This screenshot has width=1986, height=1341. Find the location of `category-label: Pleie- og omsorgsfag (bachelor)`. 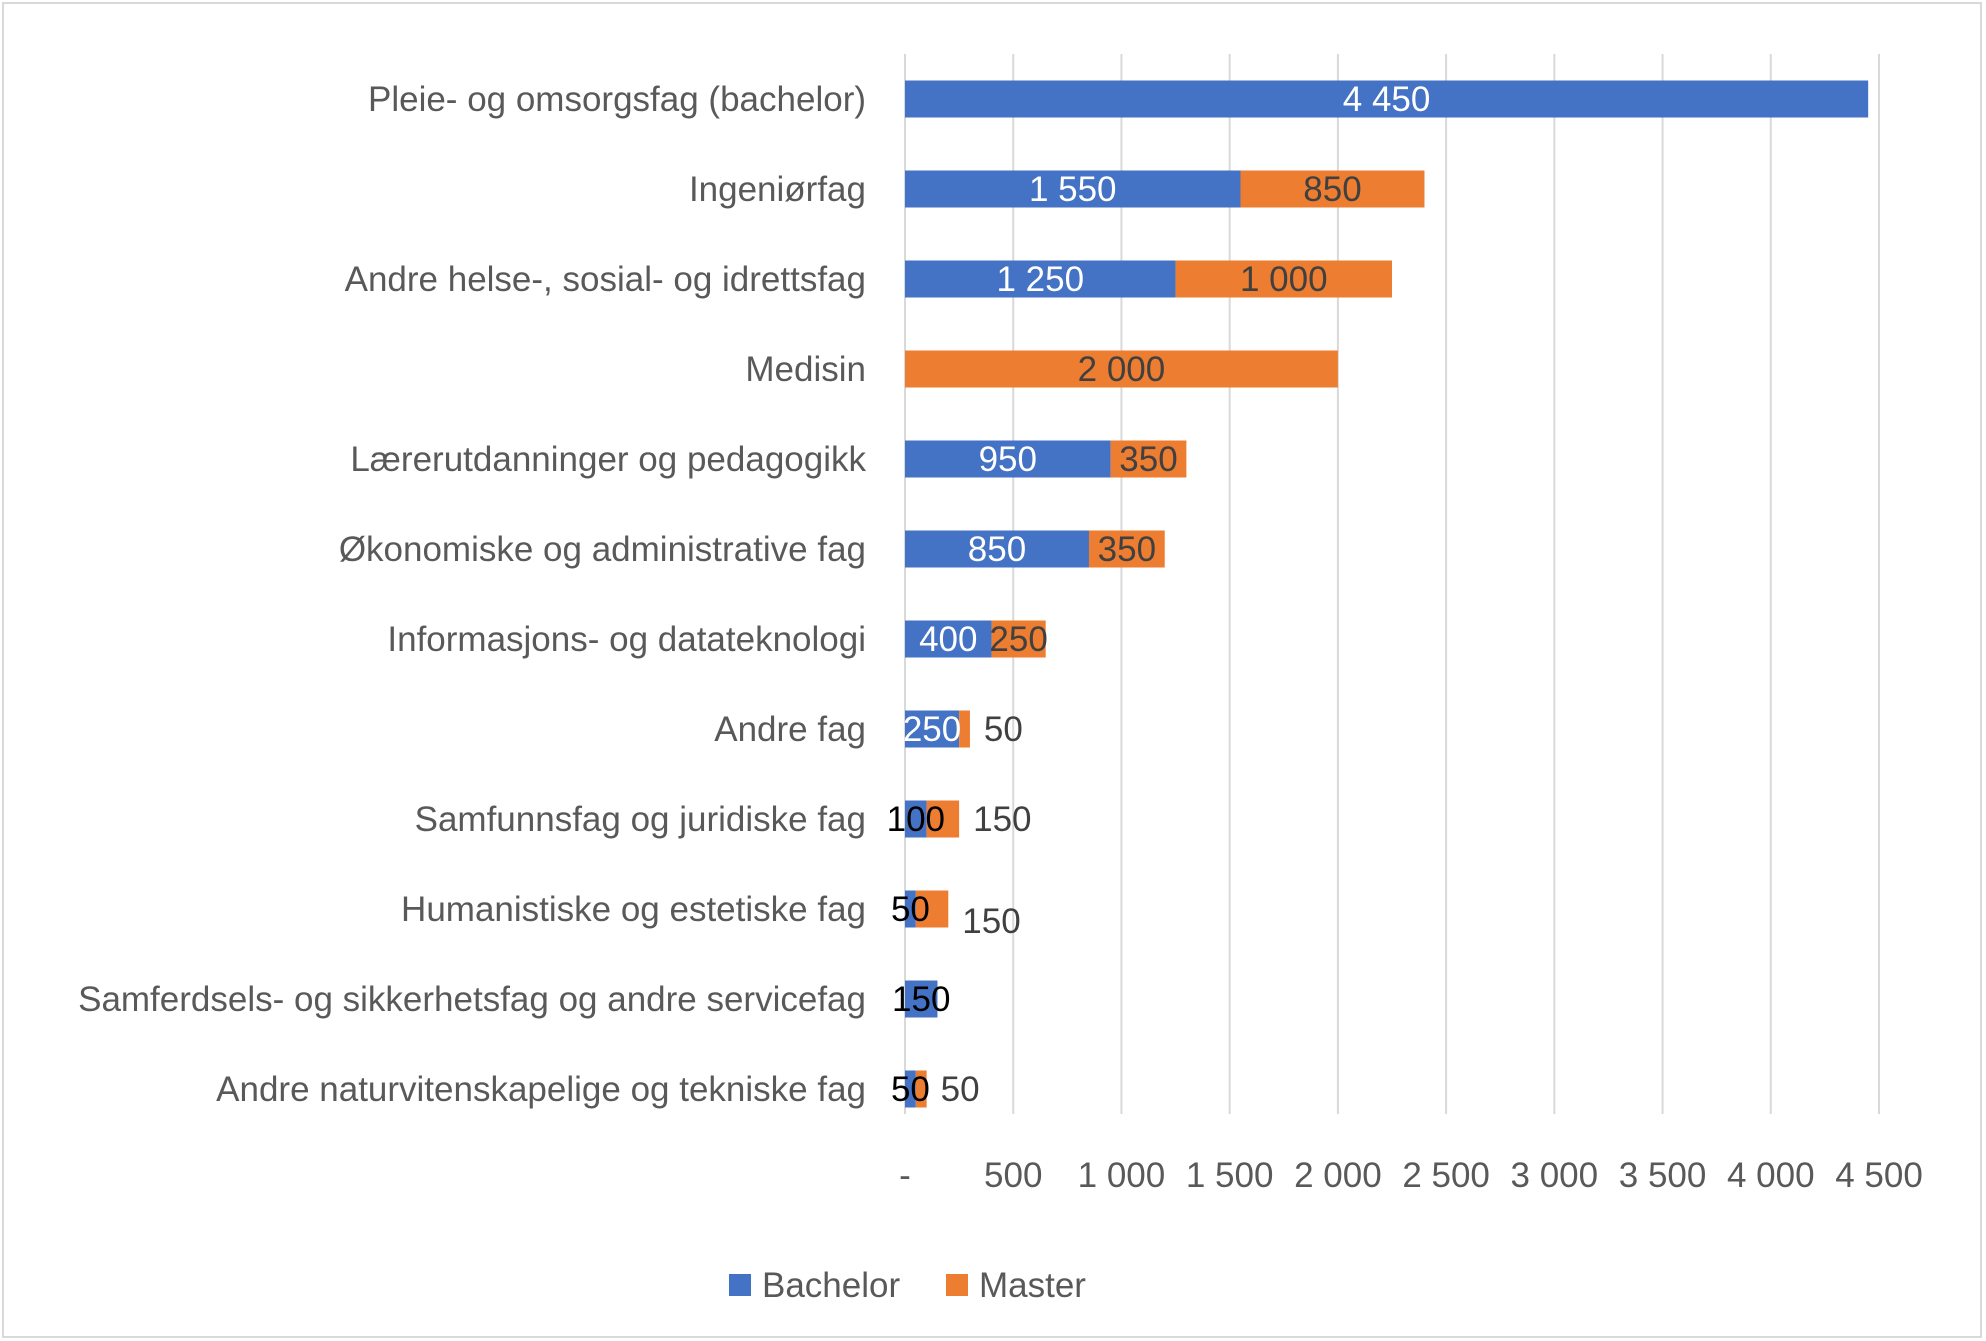

category-label: Pleie- og omsorgsfag (bachelor) is located at coordinates (617, 99).